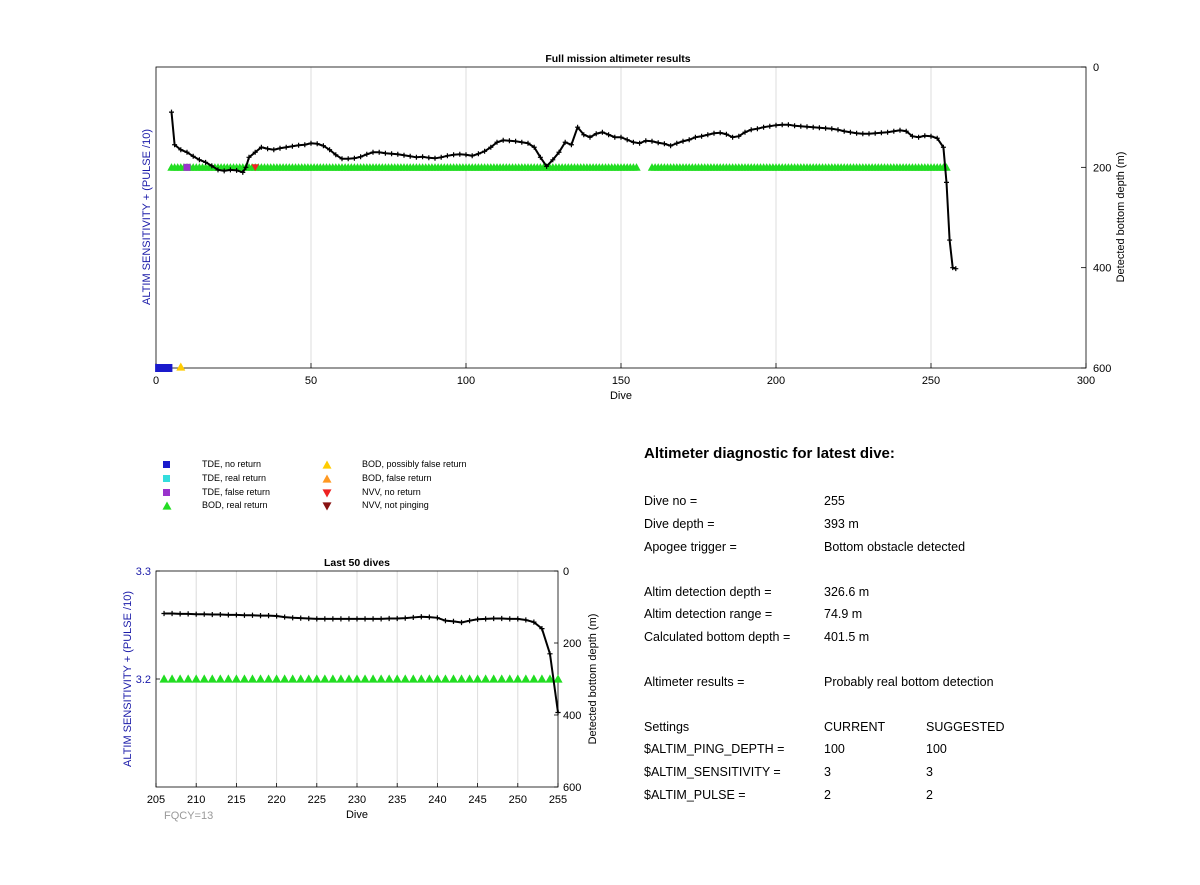 This screenshot has width=1200, height=885. I want to click on depth-line, so click(361, 662).